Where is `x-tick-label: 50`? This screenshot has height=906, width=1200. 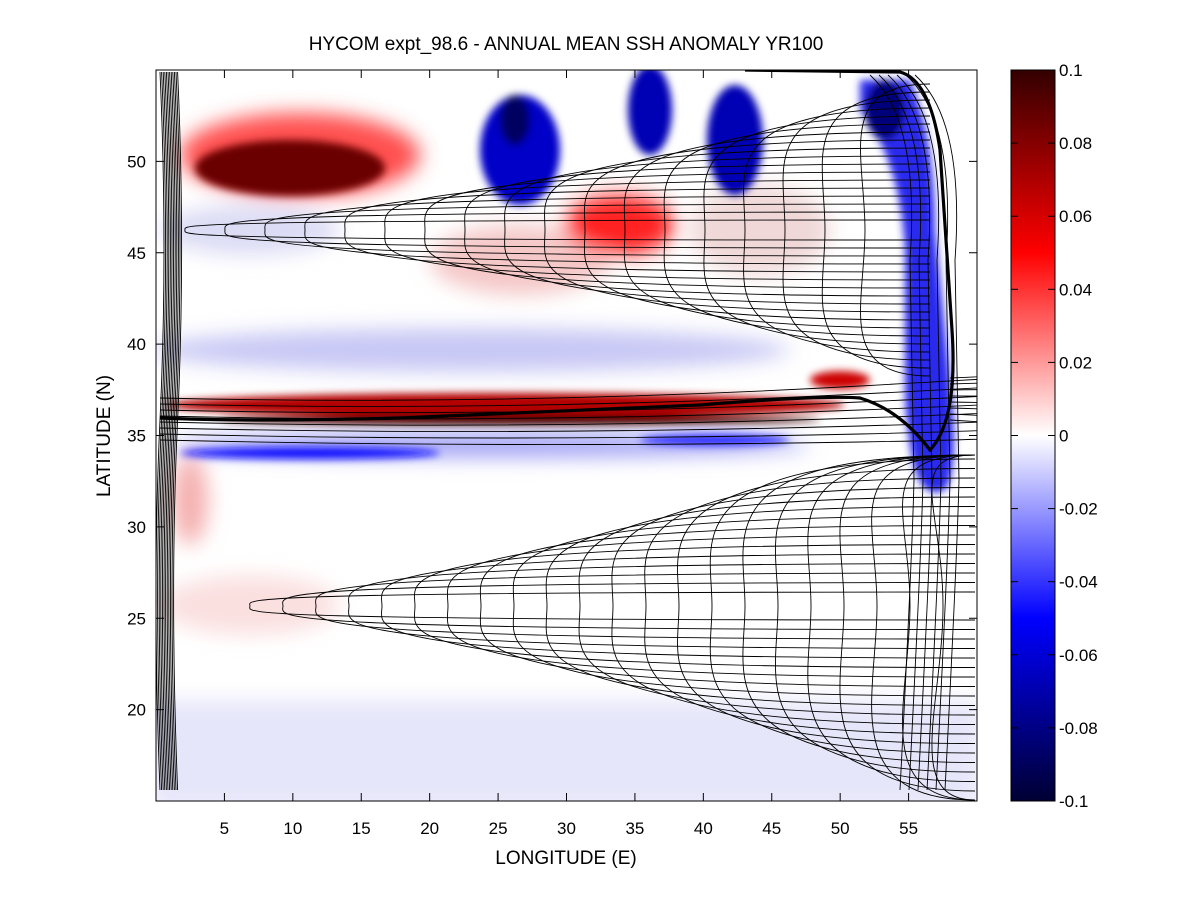
x-tick-label: 50 is located at coordinates (840, 828).